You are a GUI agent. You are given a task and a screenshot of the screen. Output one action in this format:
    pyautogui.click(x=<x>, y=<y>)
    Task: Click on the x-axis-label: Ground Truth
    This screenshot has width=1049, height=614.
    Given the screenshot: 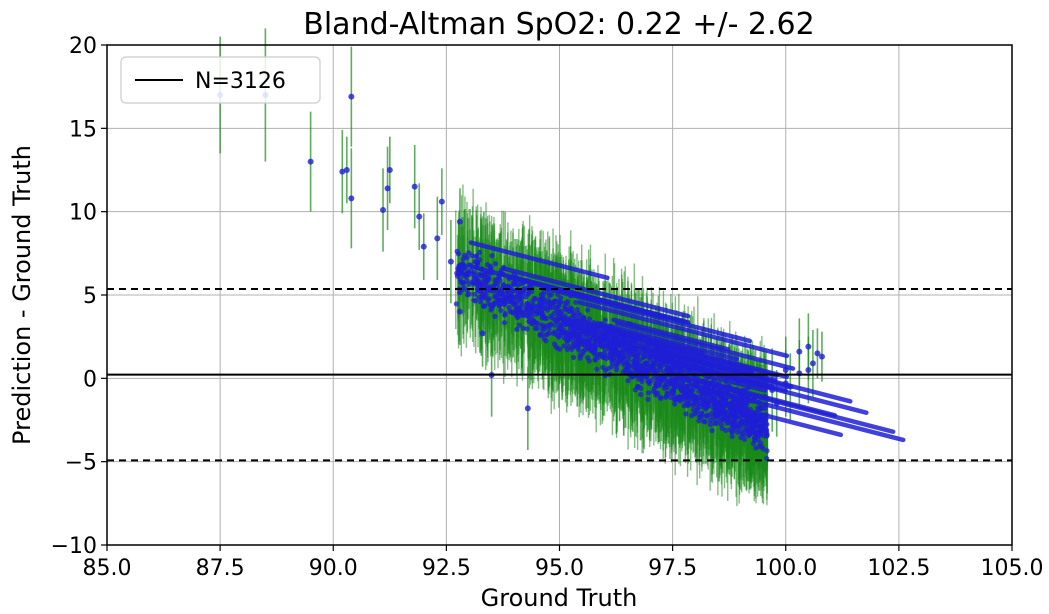 What is the action you would take?
    pyautogui.click(x=559, y=598)
    